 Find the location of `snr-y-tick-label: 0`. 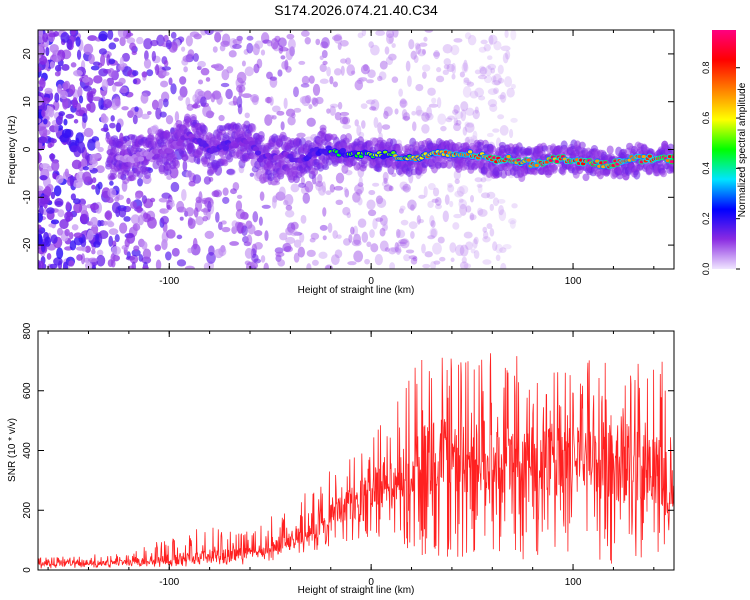

snr-y-tick-label: 0 is located at coordinates (27, 570).